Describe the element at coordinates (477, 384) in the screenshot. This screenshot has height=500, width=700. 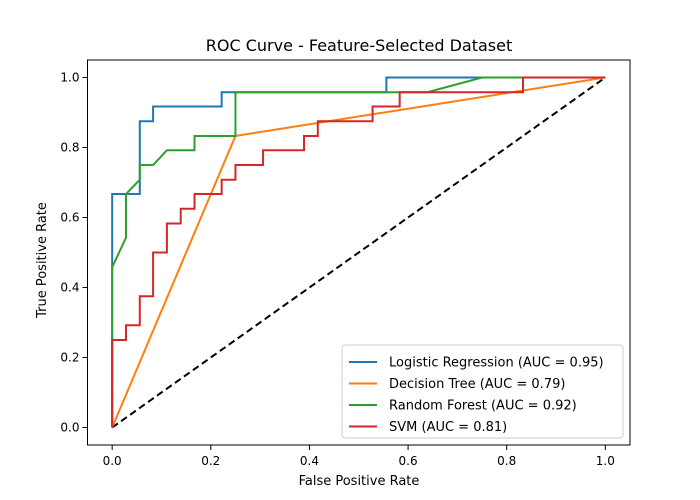
I see `legend-label-decision-tree: Decision Tree (AUC = 0.79)` at that location.